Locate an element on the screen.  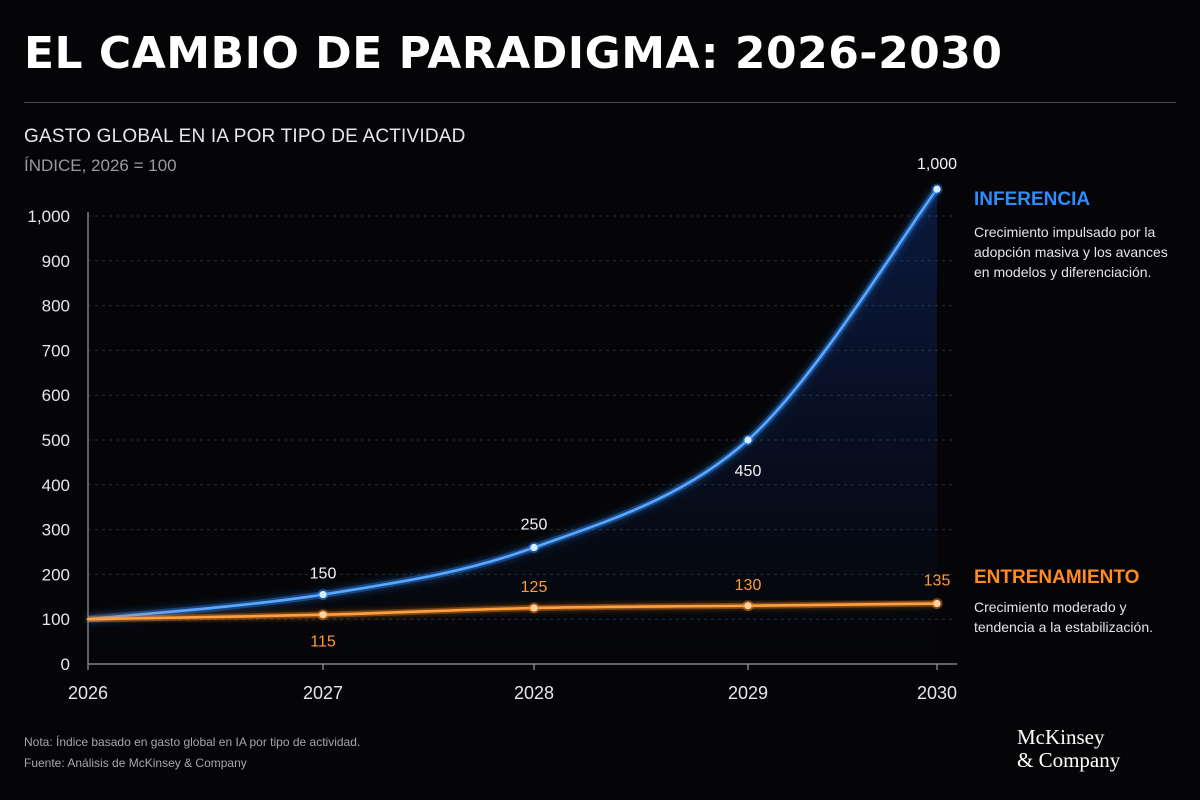
logo-line-1: McKinsey is located at coordinates (1061, 737).